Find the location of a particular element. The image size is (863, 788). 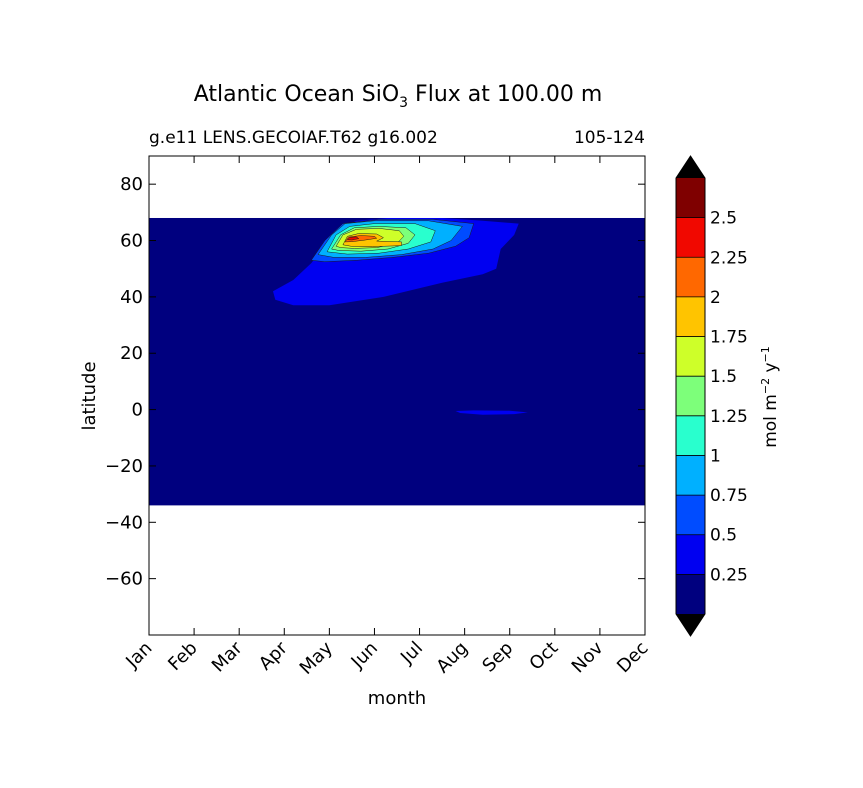

y-tick-label: −20 is located at coordinates (124, 466).